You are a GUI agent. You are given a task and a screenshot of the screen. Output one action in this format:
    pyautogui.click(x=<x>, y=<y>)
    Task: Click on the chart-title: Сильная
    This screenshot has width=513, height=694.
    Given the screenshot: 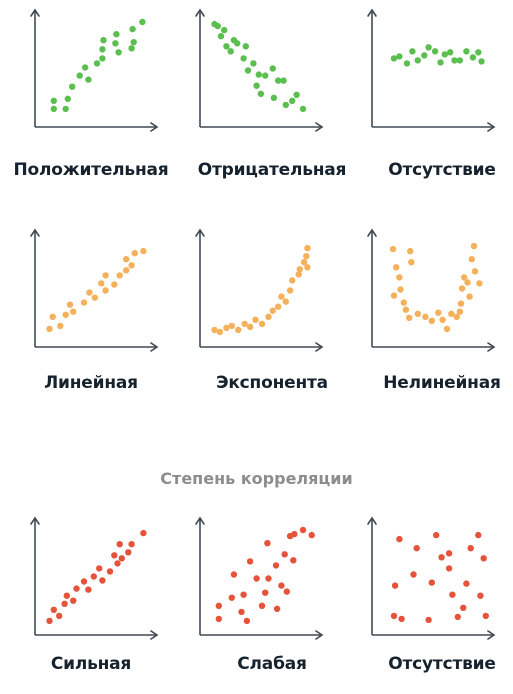 What is the action you would take?
    pyautogui.click(x=91, y=664)
    